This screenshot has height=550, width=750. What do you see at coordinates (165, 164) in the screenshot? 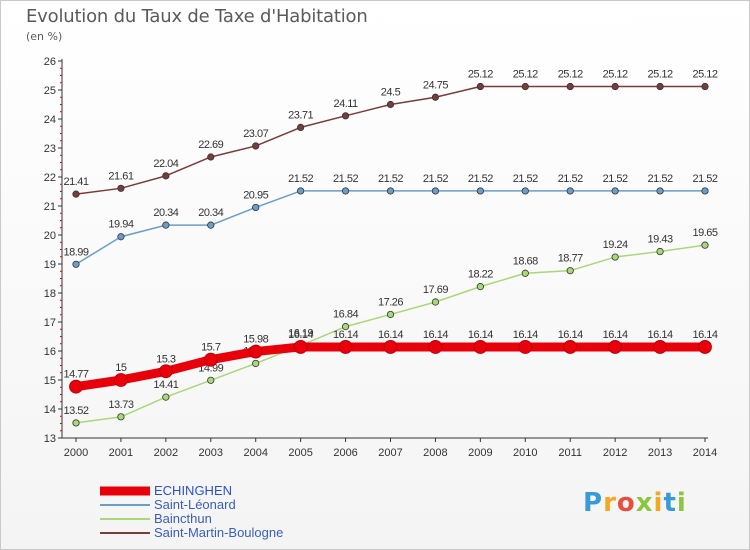
I see `data-label: 22.04` at bounding box center [165, 164].